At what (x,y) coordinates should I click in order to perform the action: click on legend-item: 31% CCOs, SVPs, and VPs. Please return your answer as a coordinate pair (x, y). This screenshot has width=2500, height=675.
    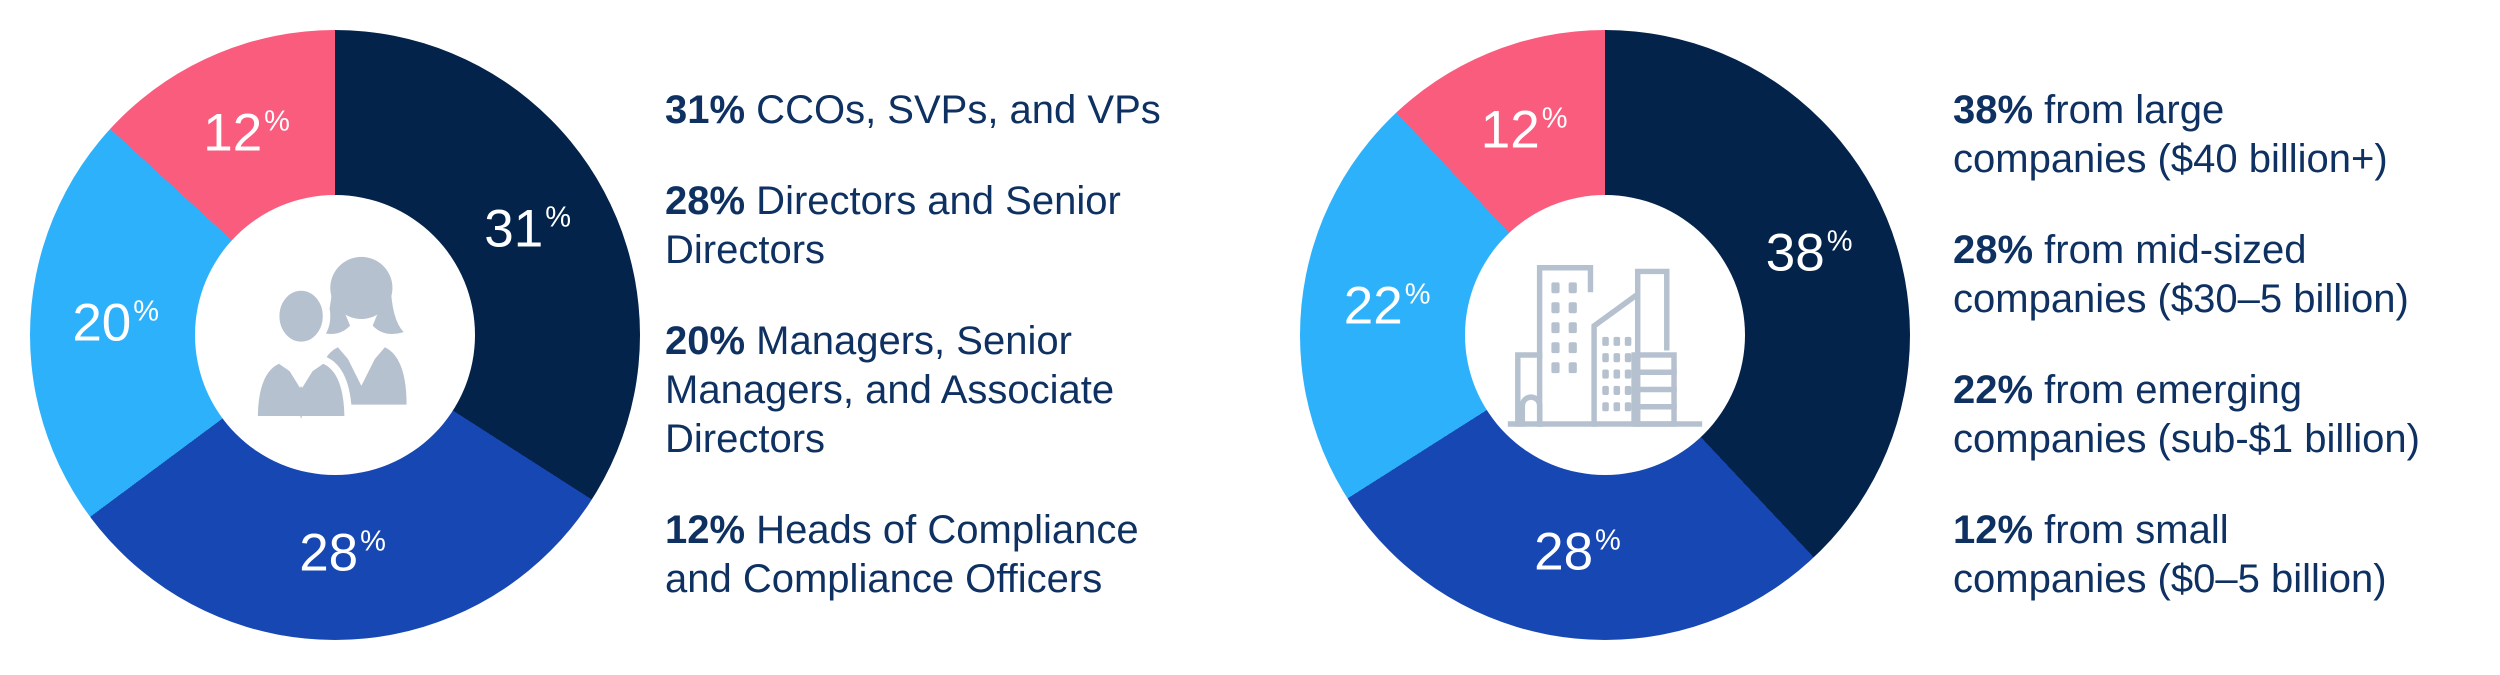
    Looking at the image, I should click on (965, 110).